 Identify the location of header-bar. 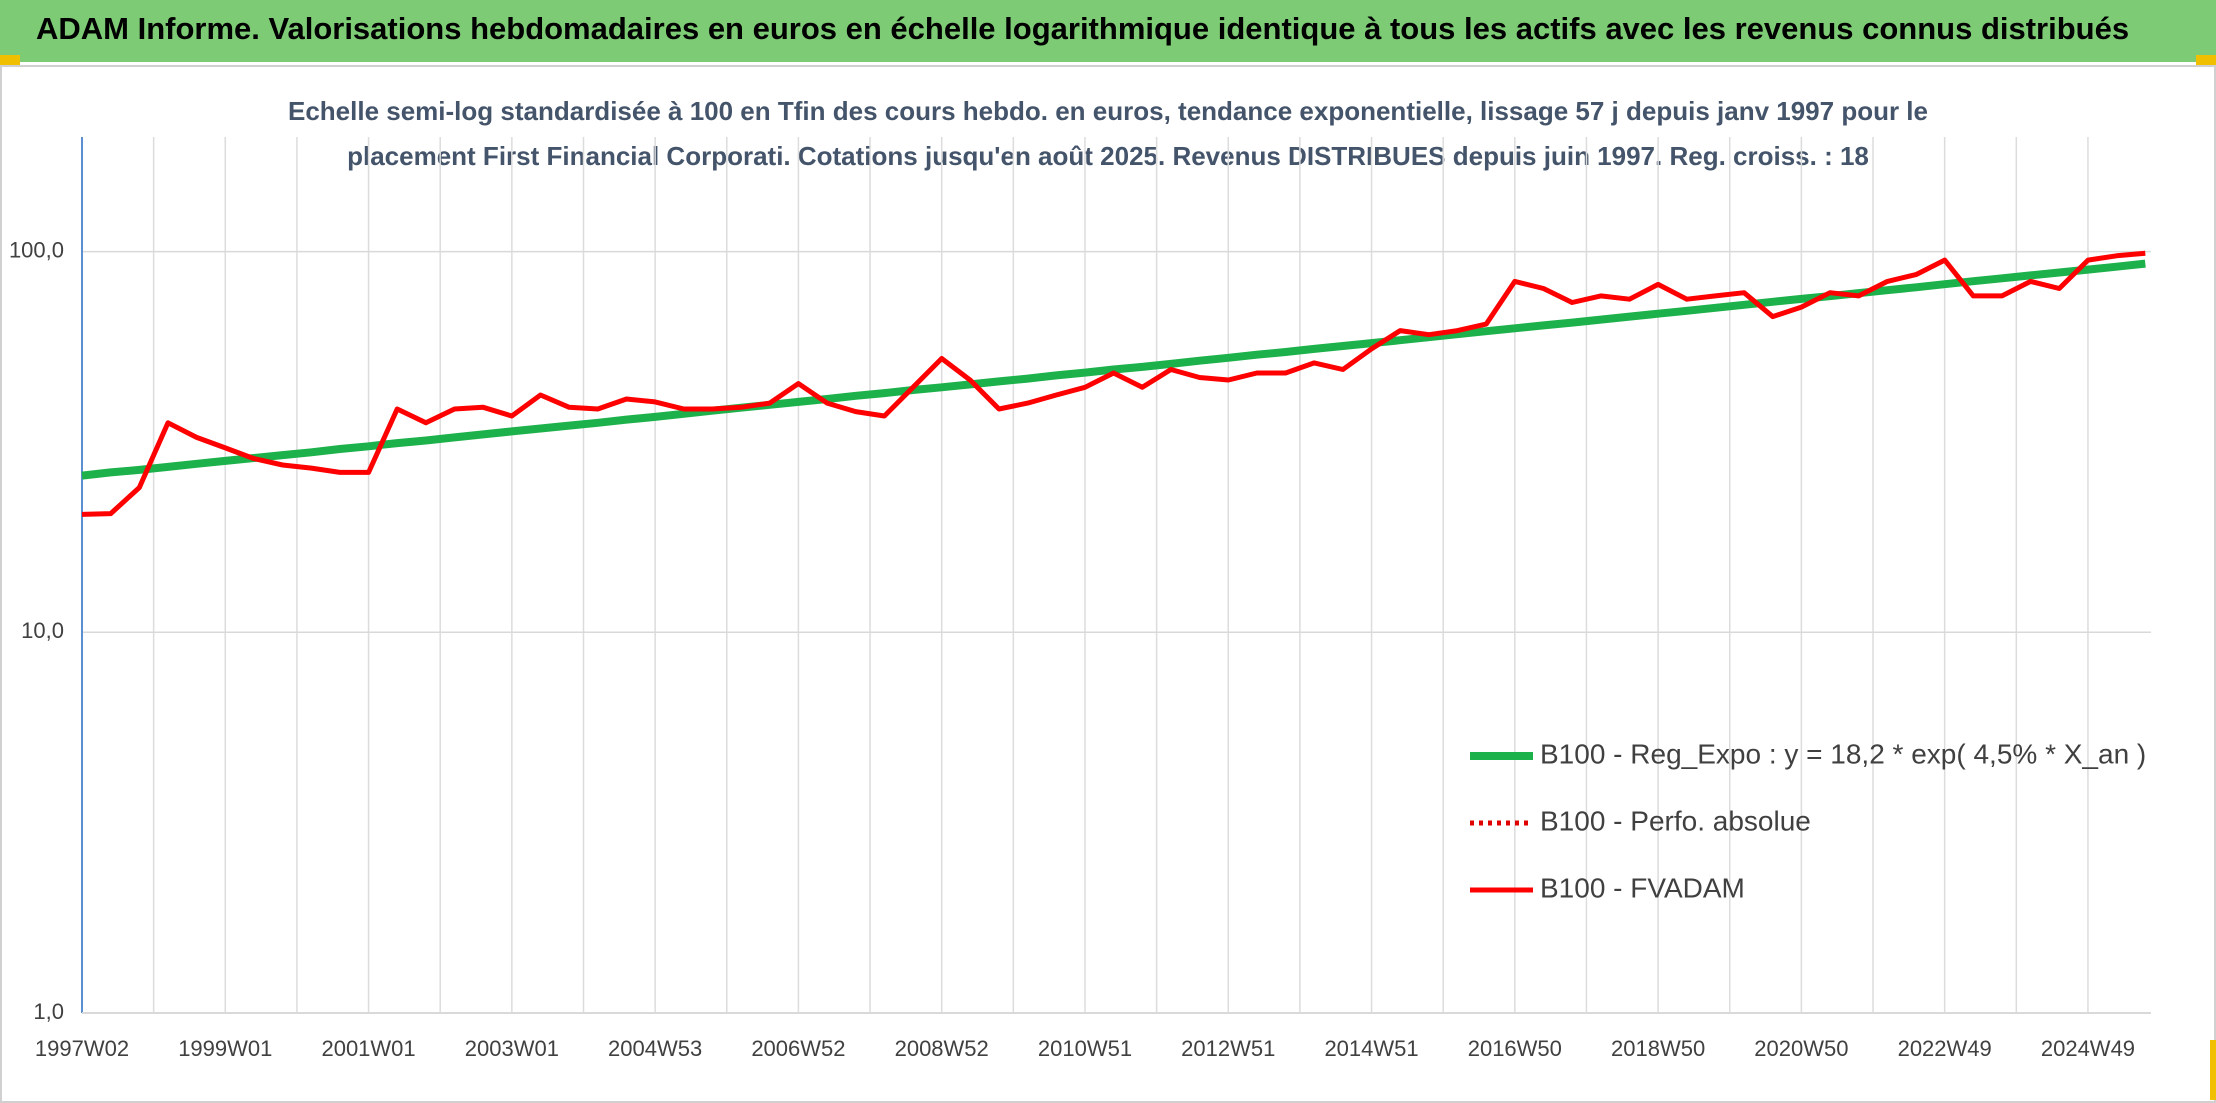
(1108, 31).